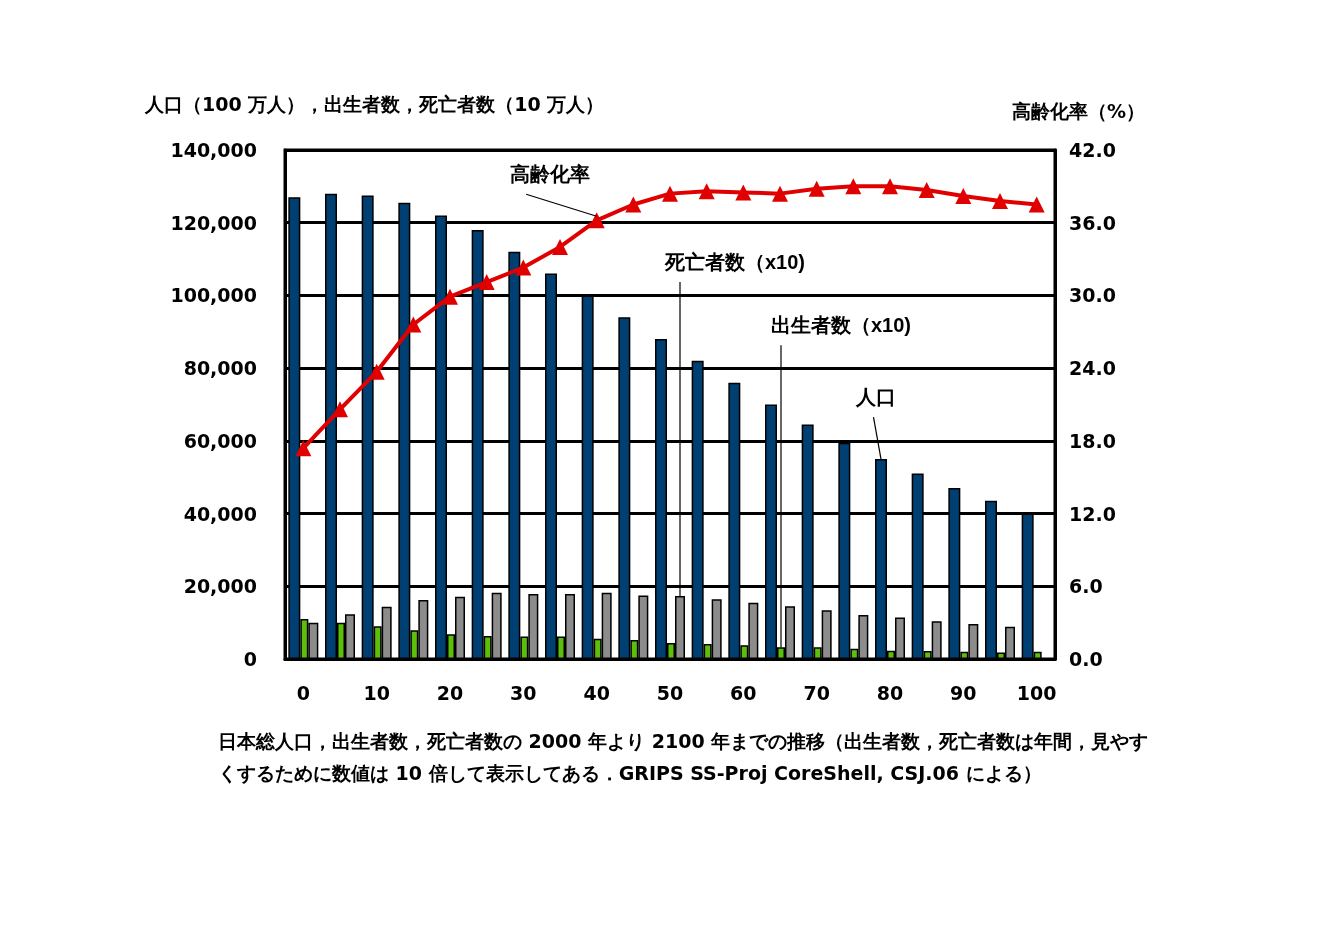 This screenshot has width=1334, height=930. I want to click on y2-tick-label: 18.0, so click(1092, 440).